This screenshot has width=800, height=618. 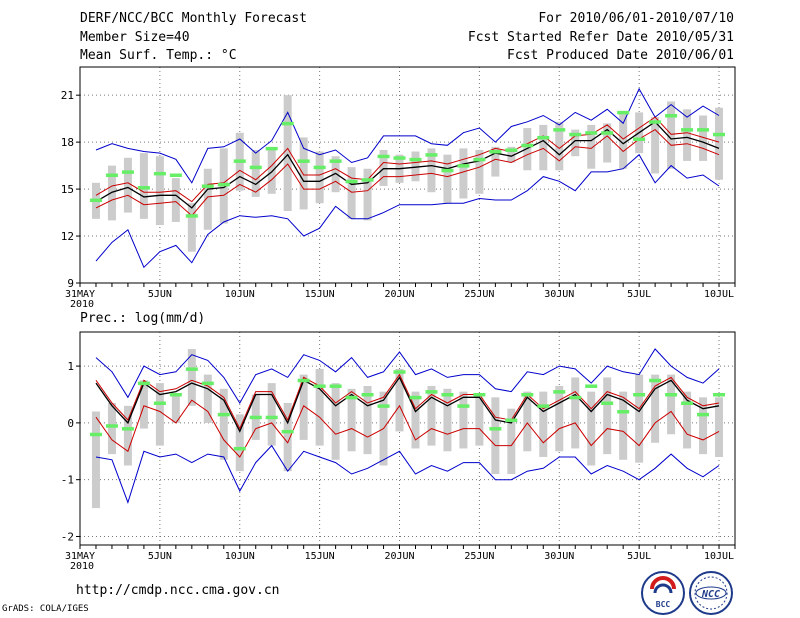 What do you see at coordinates (663, 593) in the screenshot?
I see `bcc-logo: BCC` at bounding box center [663, 593].